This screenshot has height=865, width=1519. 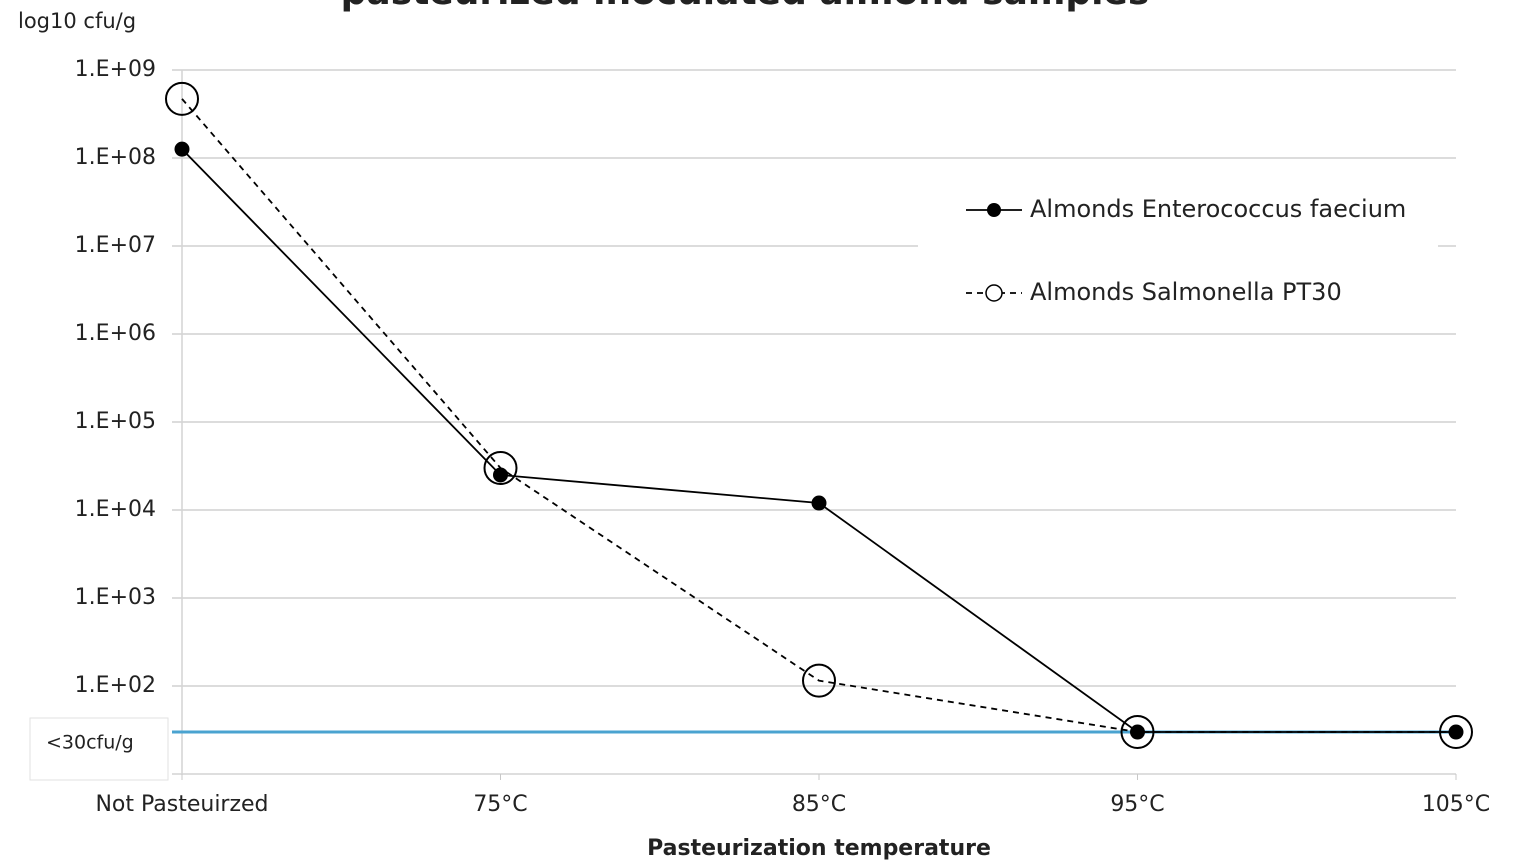 I want to click on threshold-box, so click(x=99, y=749).